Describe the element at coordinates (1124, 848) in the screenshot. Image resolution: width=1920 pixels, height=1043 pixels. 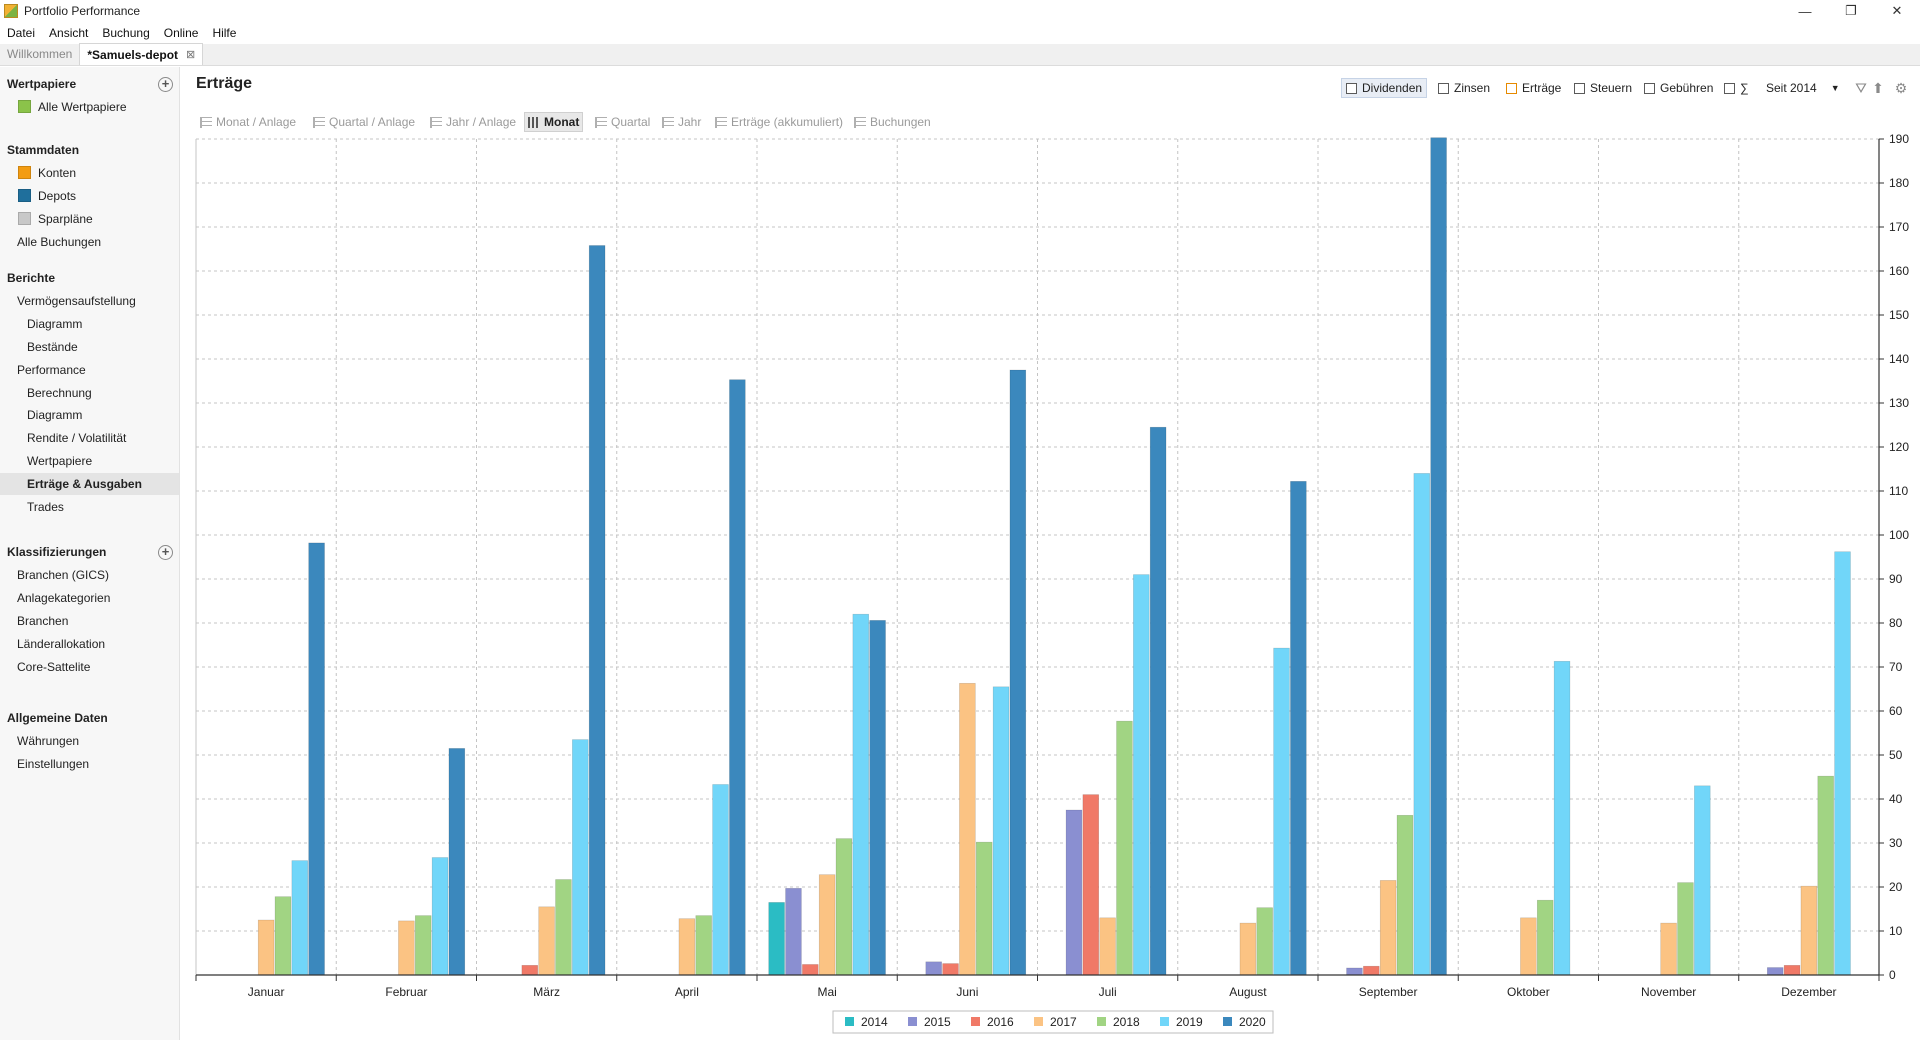
I see `bar-2018-juli` at that location.